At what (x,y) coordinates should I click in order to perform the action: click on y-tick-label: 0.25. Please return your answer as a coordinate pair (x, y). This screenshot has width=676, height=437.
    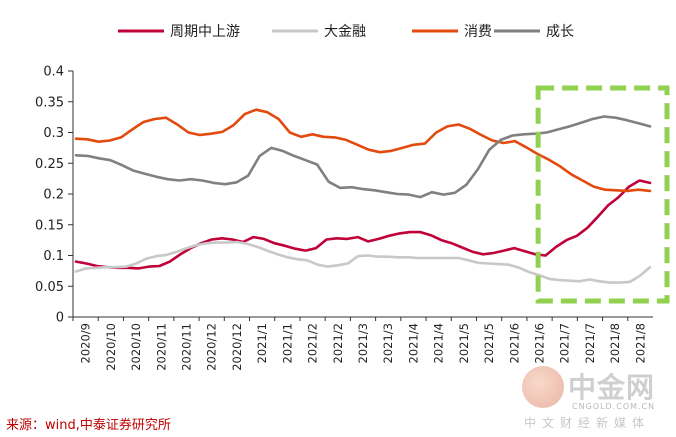
    Looking at the image, I should click on (49, 164).